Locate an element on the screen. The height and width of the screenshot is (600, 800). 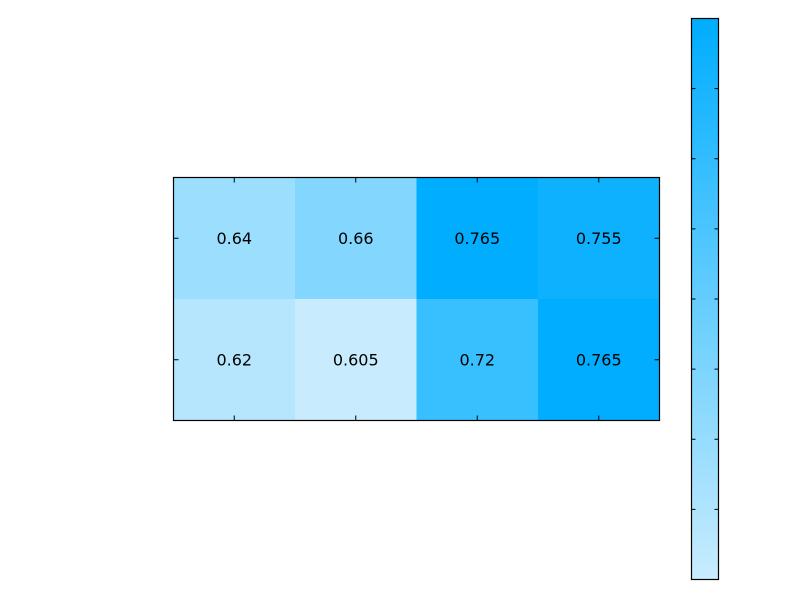
cell-value-label-r0-c2: 0.765 is located at coordinates (477, 238).